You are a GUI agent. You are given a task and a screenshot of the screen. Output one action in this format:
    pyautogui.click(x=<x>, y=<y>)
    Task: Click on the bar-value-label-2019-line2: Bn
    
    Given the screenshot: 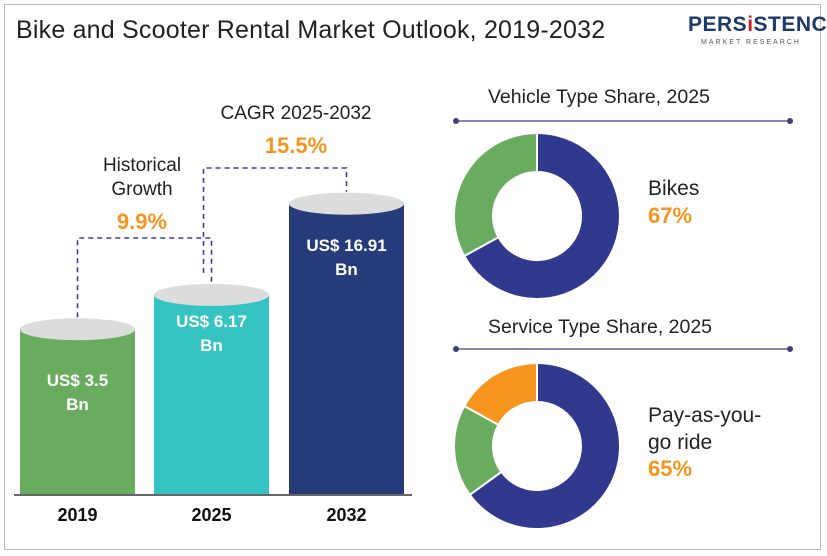 What is the action you would take?
    pyautogui.click(x=77, y=404)
    